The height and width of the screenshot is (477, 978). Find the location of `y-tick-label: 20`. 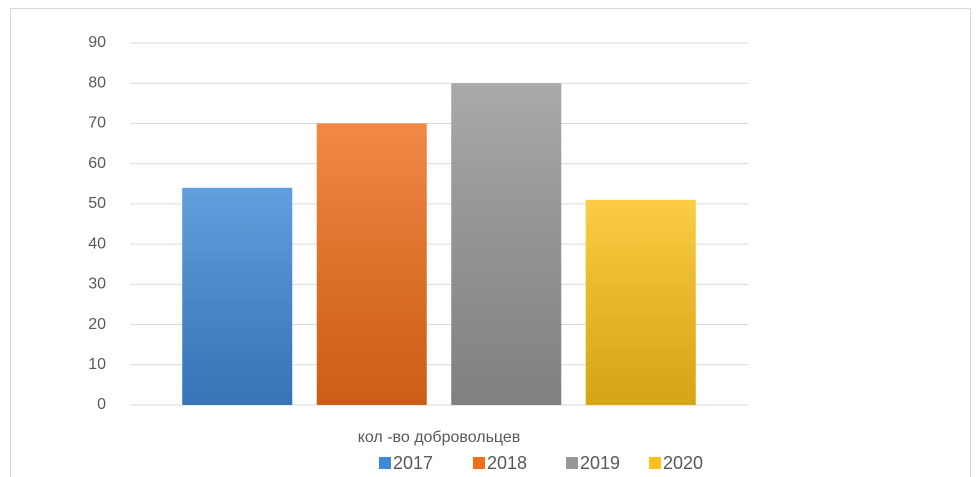

y-tick-label: 20 is located at coordinates (97, 324).